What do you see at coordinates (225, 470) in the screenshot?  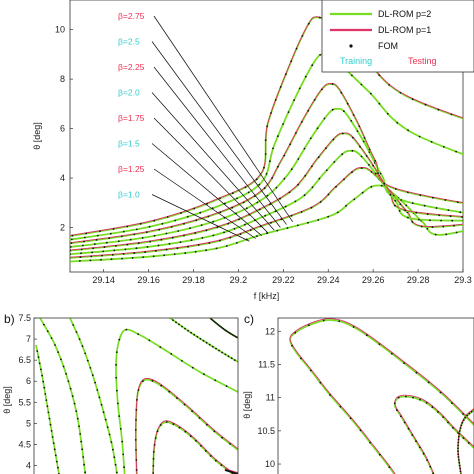 I see `panel-b-curve-9-fom-point` at bounding box center [225, 470].